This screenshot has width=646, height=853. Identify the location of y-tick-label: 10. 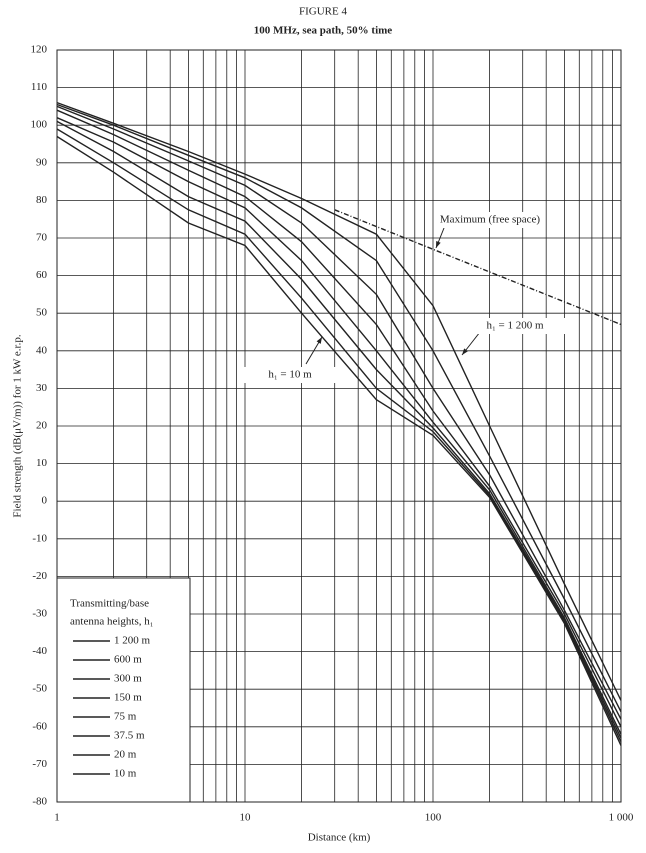
(42, 463).